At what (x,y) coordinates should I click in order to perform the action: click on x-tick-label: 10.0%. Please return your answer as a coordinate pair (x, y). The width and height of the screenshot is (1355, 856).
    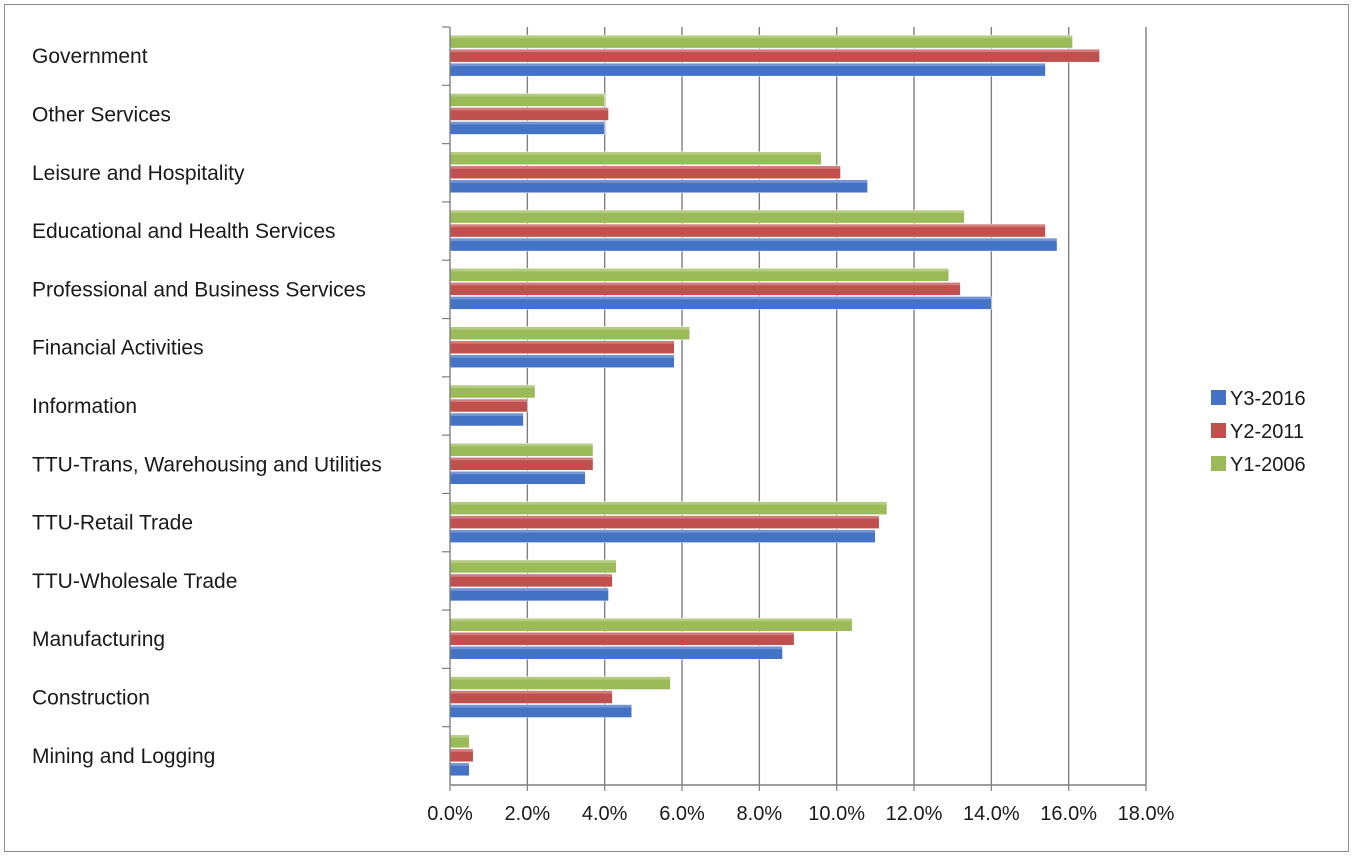
    Looking at the image, I should click on (836, 814).